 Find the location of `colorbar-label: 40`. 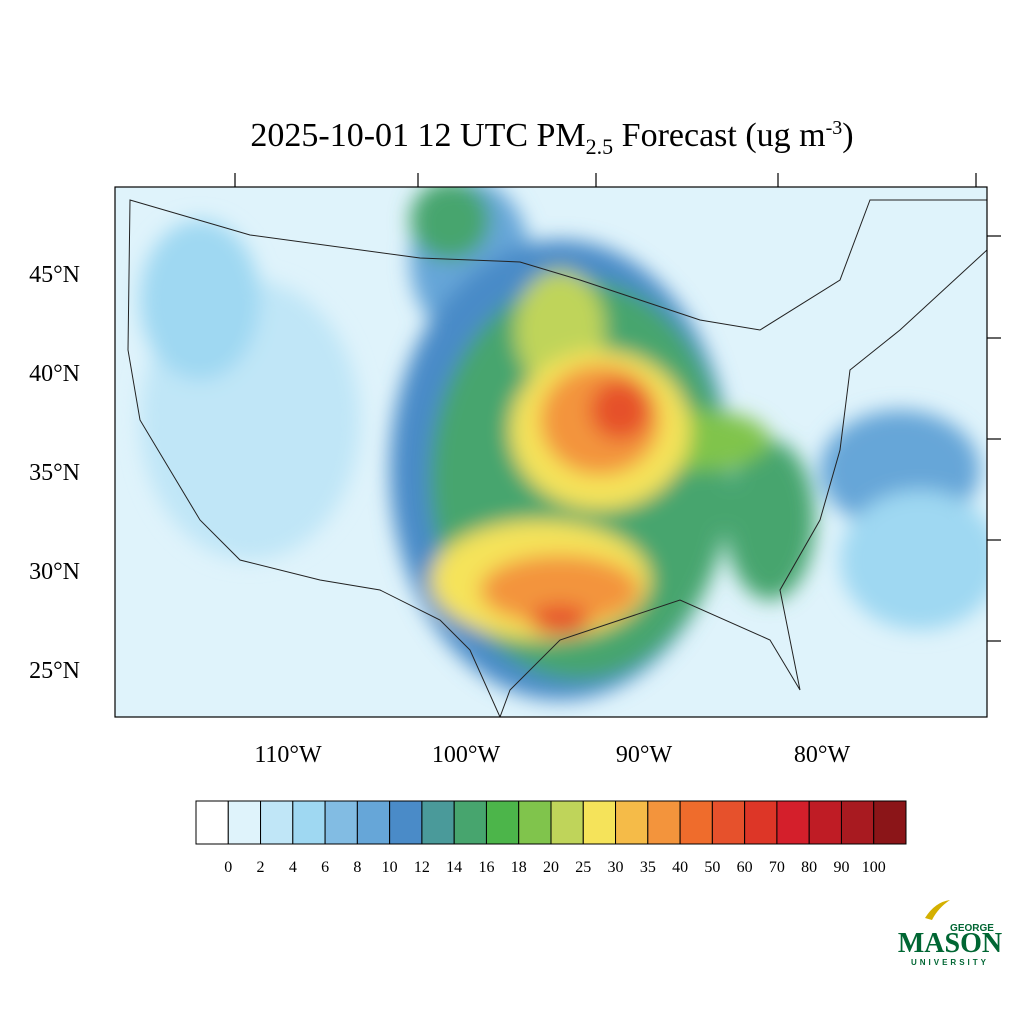

colorbar-label: 40 is located at coordinates (680, 867).